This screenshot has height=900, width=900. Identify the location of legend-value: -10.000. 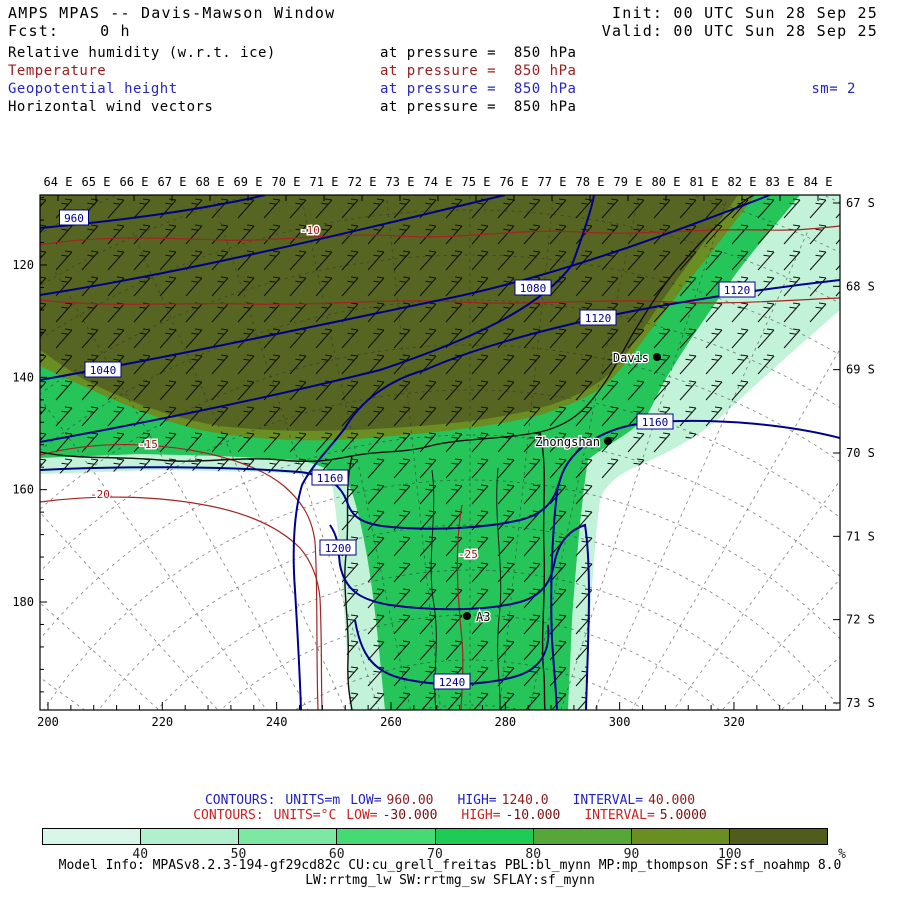
(533, 815).